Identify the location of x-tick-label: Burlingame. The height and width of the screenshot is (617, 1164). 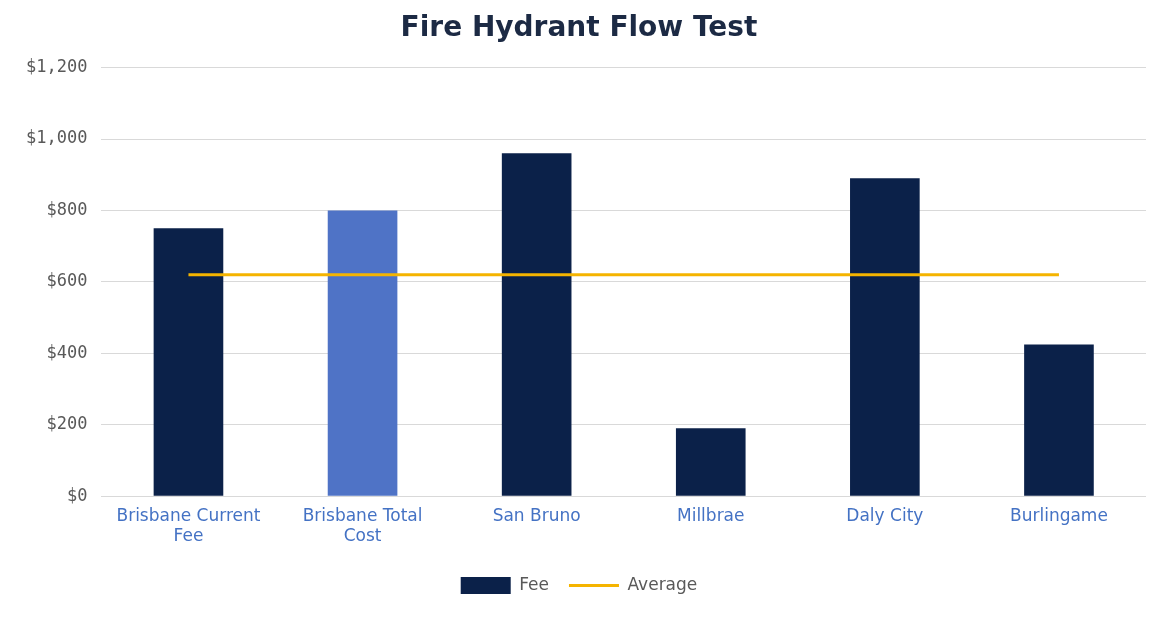
(1059, 514).